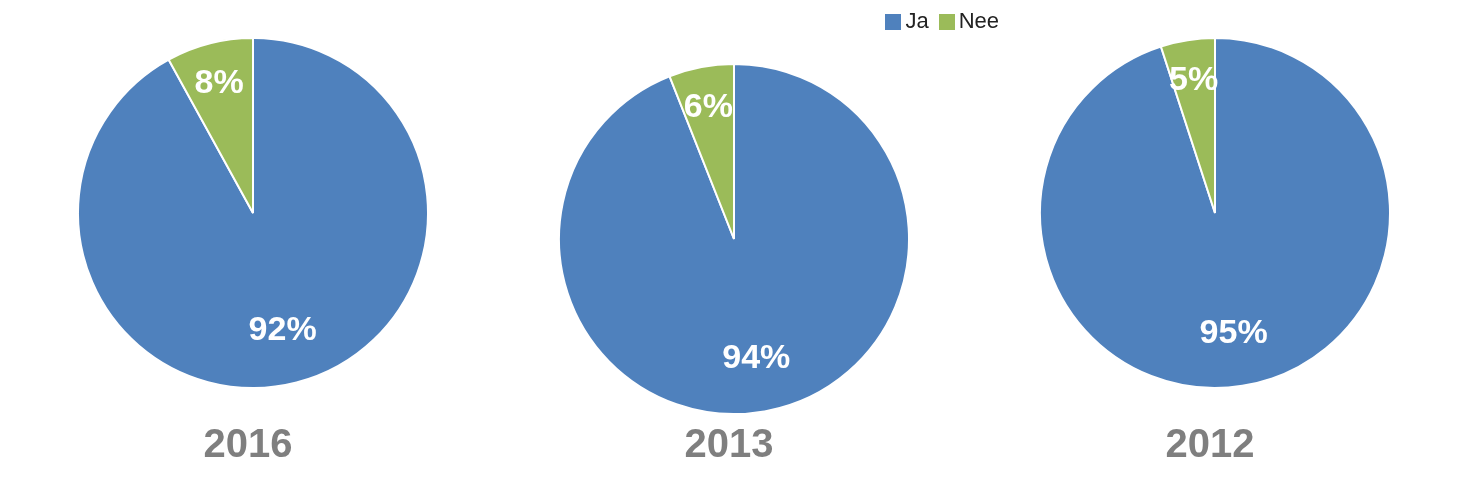  I want to click on text: 2013, so click(729, 443).